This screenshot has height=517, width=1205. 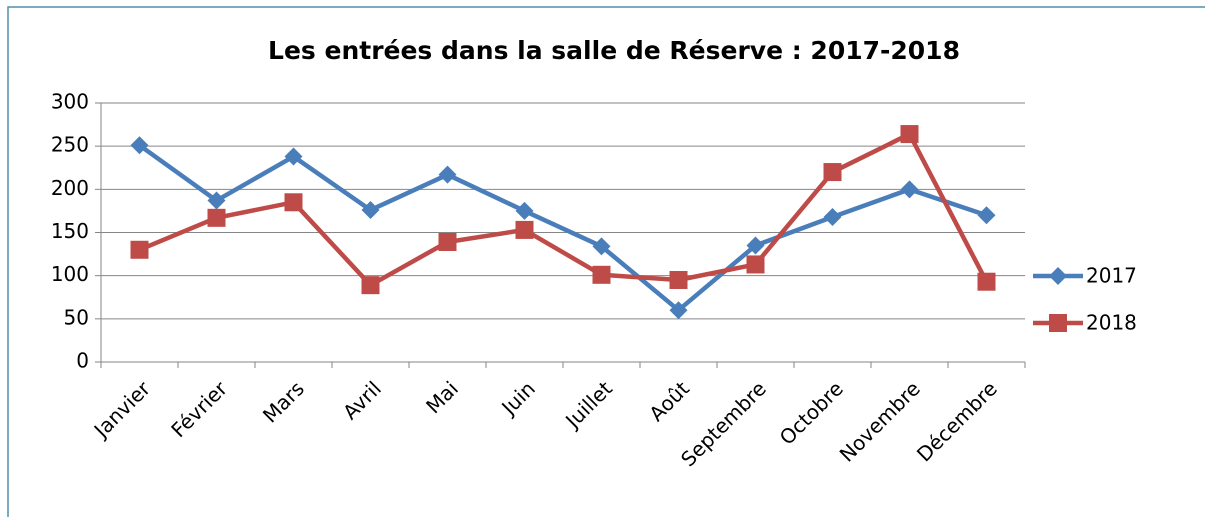 What do you see at coordinates (70, 274) in the screenshot?
I see `y-tick-label: 100` at bounding box center [70, 274].